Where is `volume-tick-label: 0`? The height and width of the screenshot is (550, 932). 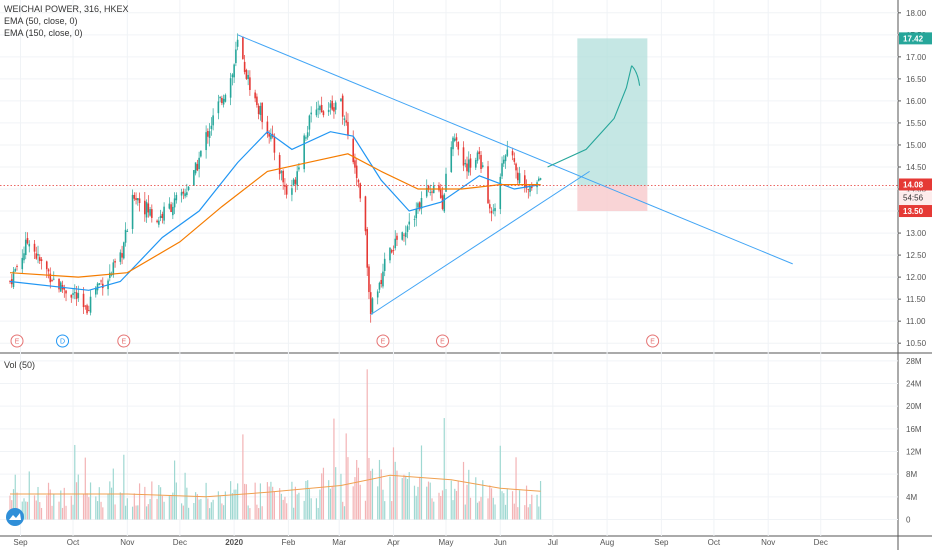 volume-tick-label: 0 is located at coordinates (908, 520).